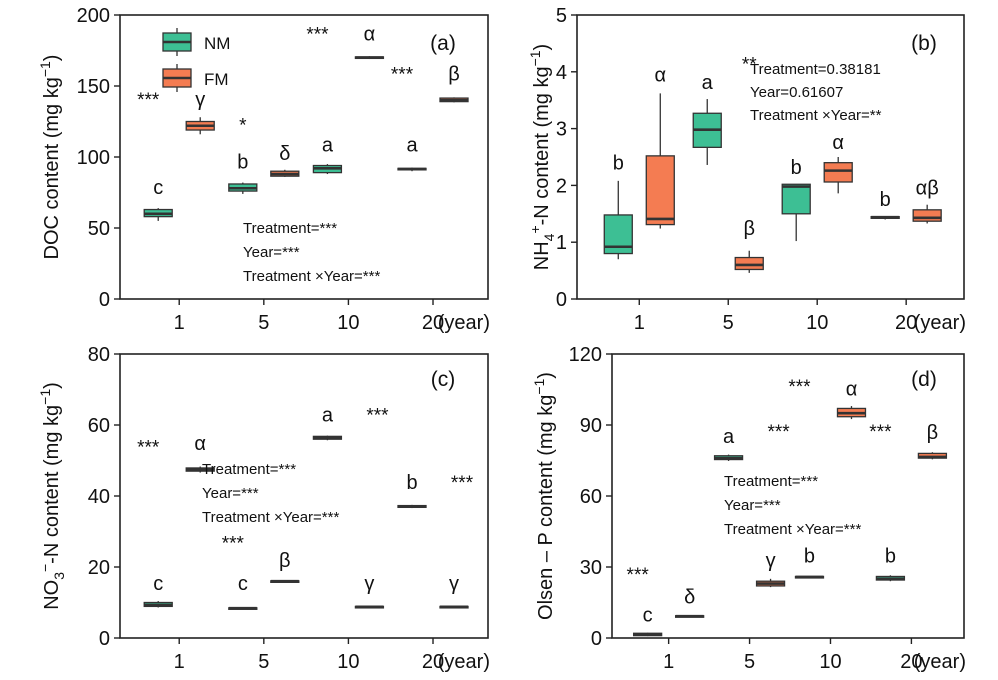 The image size is (998, 680). What do you see at coordinates (535, 229) in the screenshot?
I see `y-label-ion-sup: +` at bounding box center [535, 229].